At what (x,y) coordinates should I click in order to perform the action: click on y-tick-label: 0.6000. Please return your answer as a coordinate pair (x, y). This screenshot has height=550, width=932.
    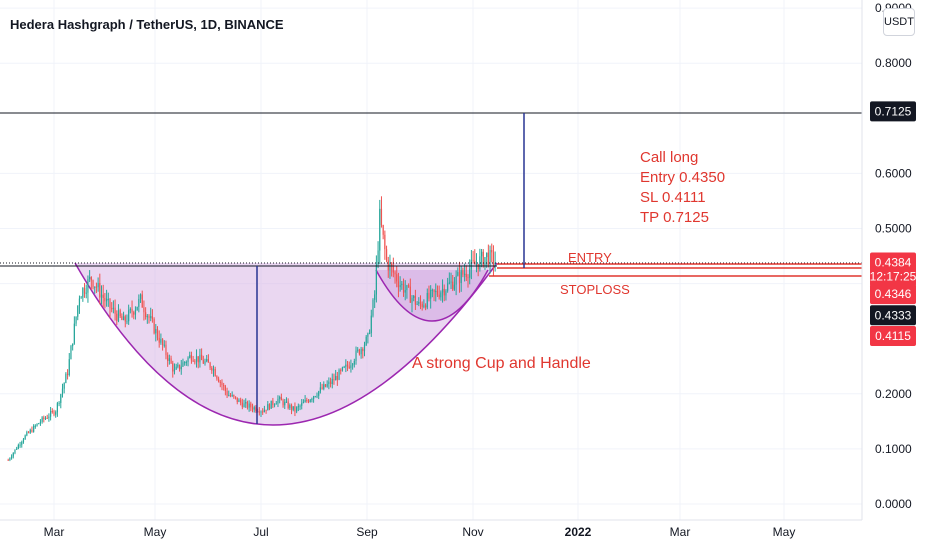
    Looking at the image, I should click on (893, 173).